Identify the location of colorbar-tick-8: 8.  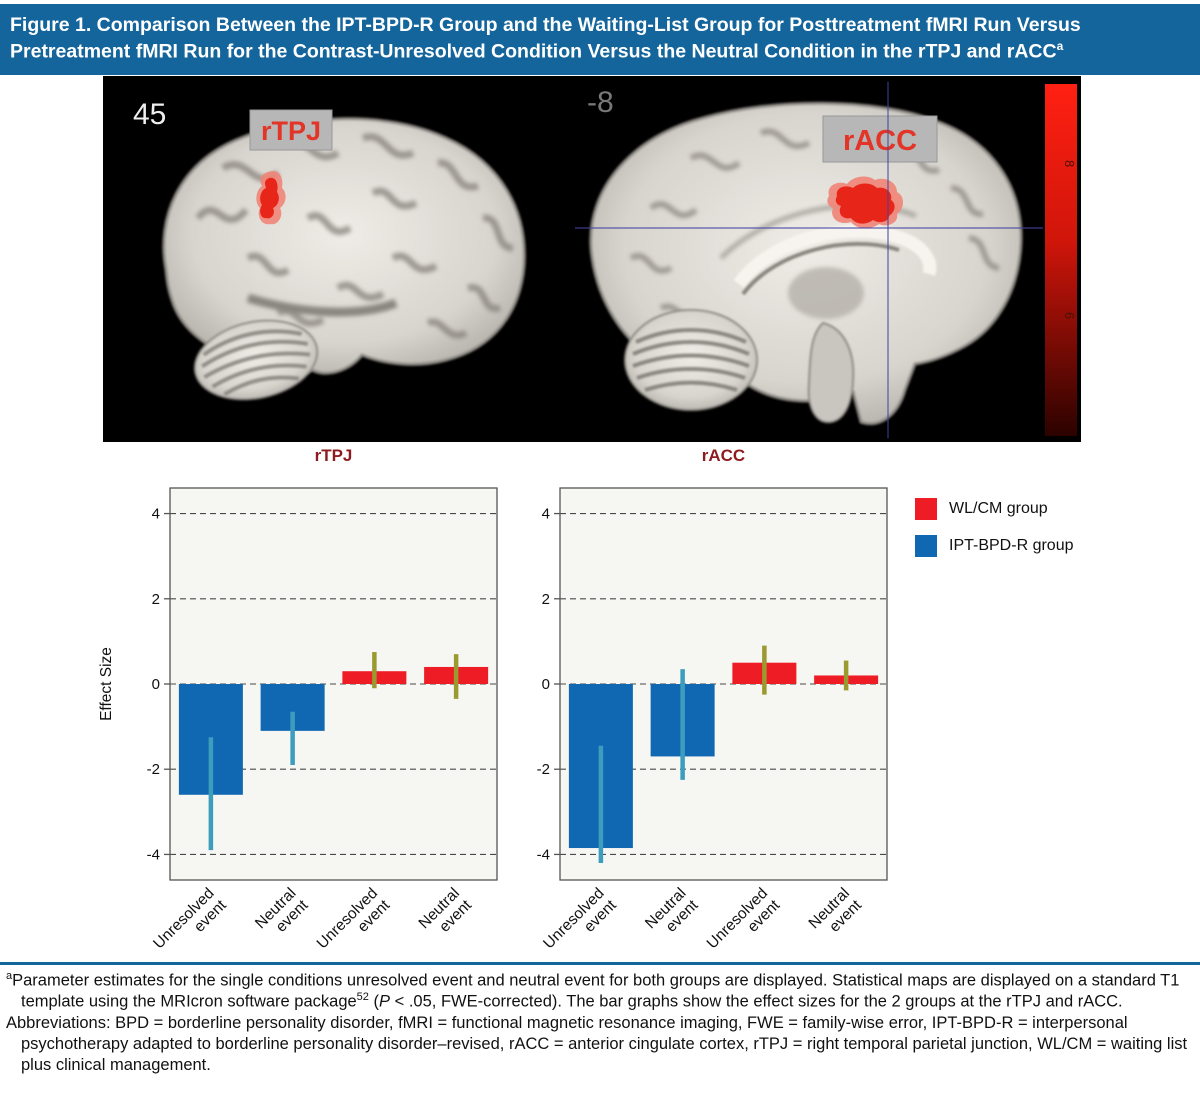
(1069, 163).